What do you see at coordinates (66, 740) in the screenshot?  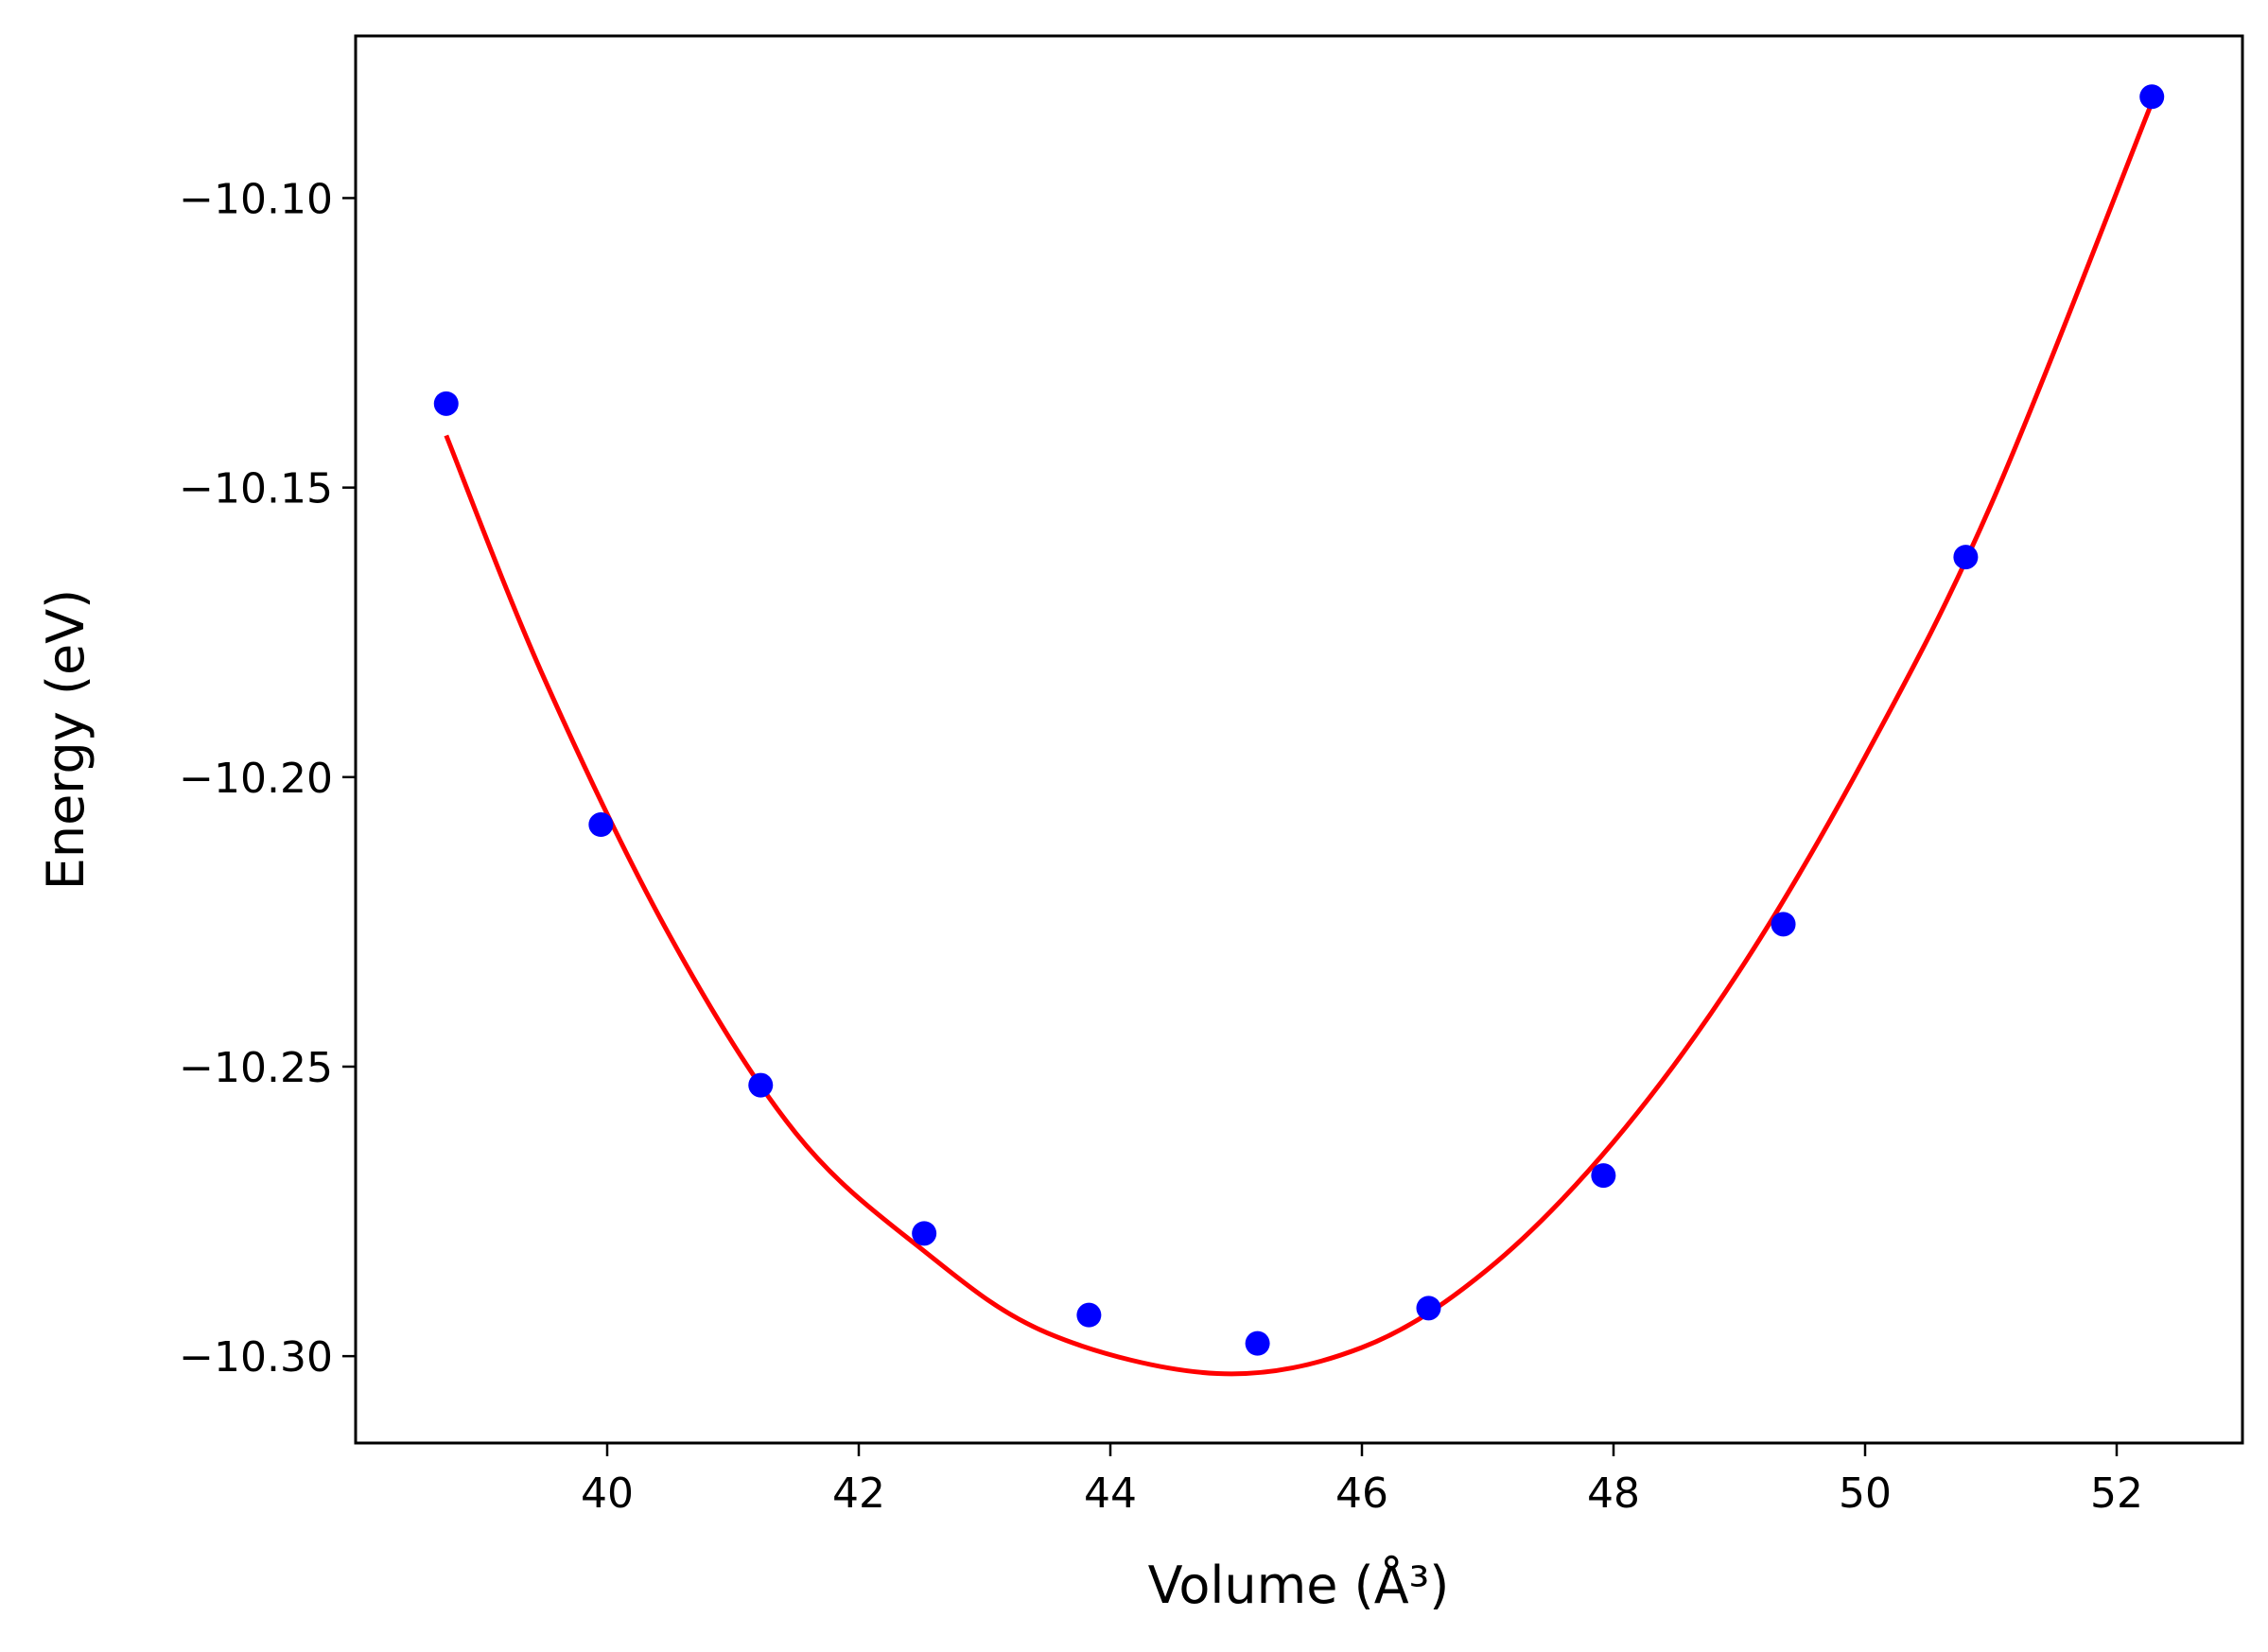 I see `y-axis-label: Energy (eV)` at bounding box center [66, 740].